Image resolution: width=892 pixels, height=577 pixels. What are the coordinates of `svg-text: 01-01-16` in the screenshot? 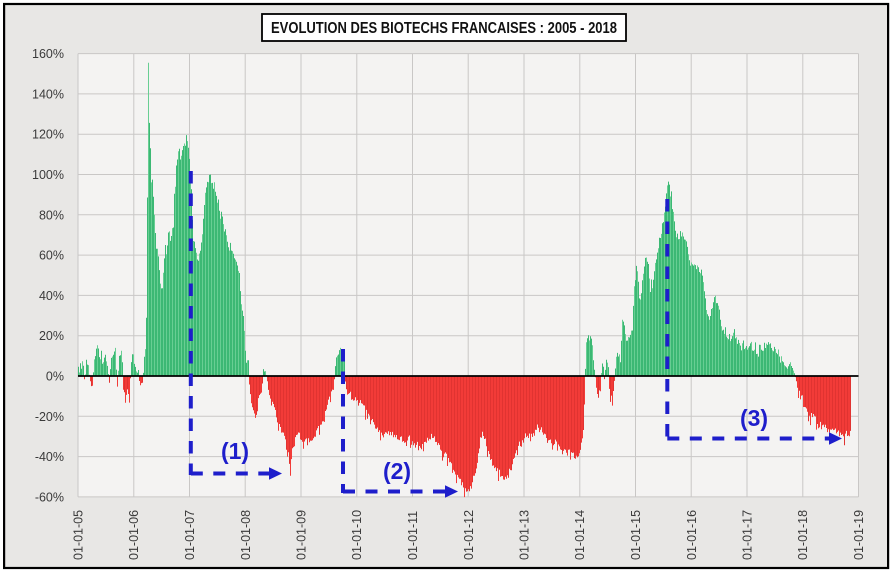 It's located at (692, 535).